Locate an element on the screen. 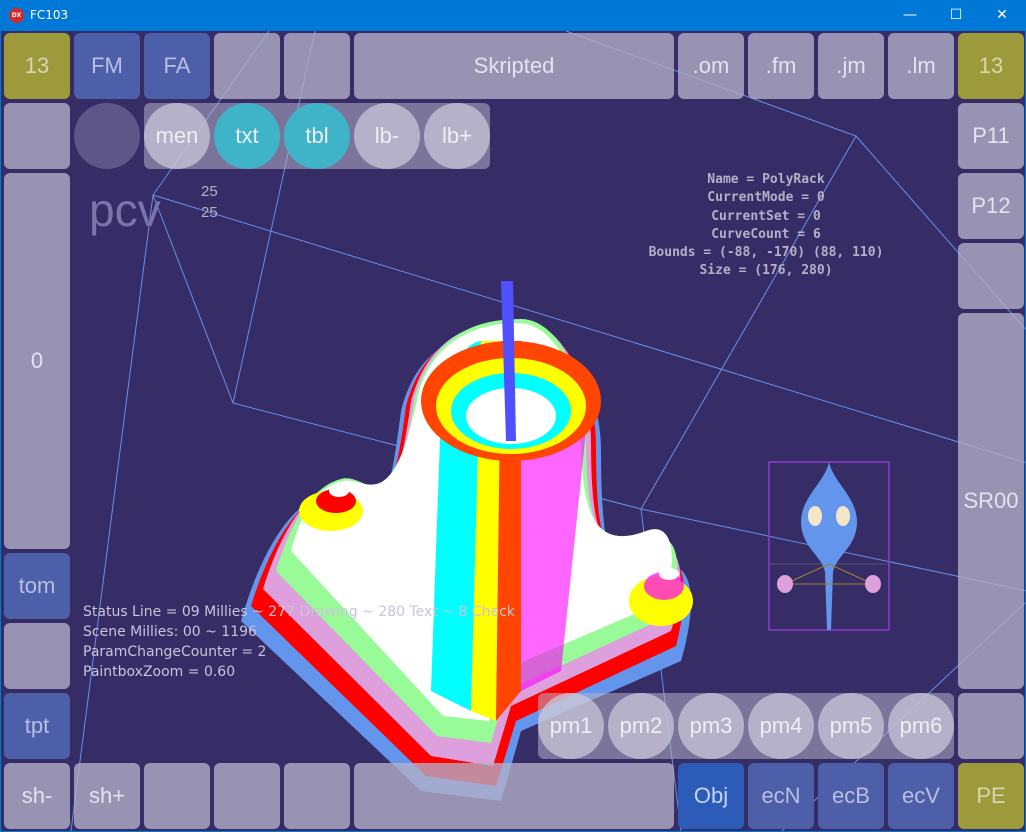 This screenshot has height=832, width=1026. pm6-button: pm6 is located at coordinates (921, 726).